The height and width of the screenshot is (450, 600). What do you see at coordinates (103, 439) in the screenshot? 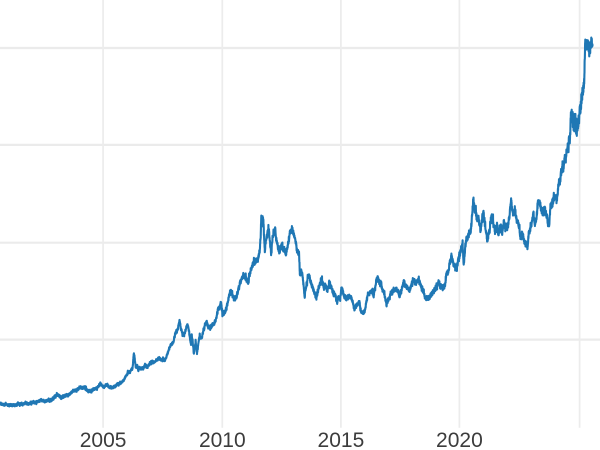
I see `svg-text: 2005` at bounding box center [103, 439].